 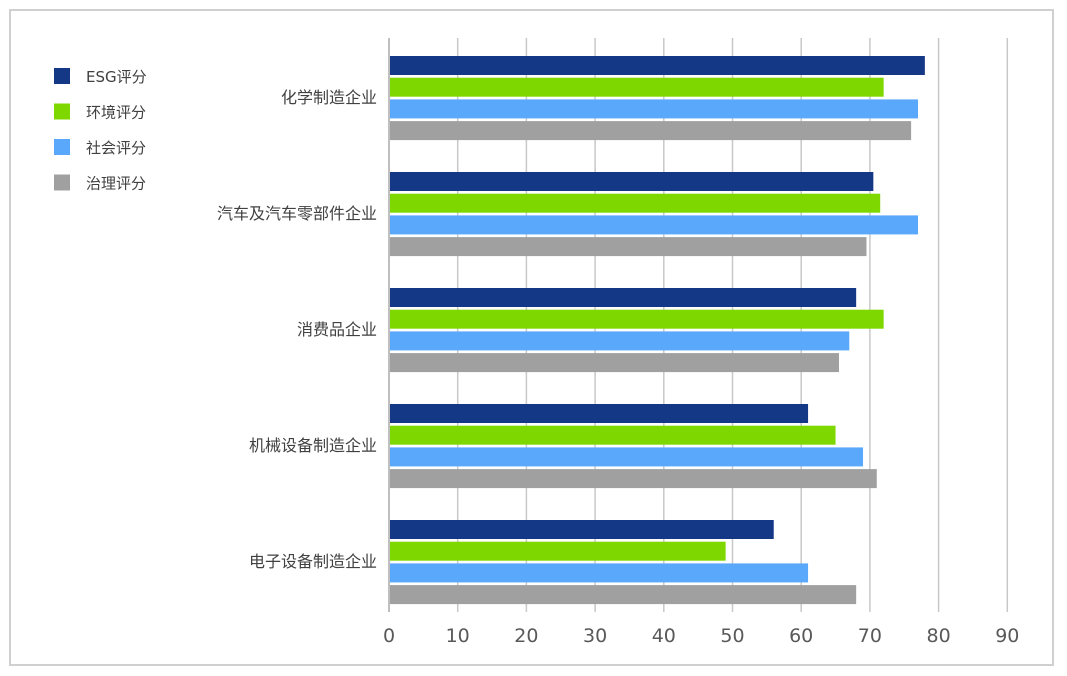 I want to click on x-tick-label-70: 70, so click(x=870, y=636).